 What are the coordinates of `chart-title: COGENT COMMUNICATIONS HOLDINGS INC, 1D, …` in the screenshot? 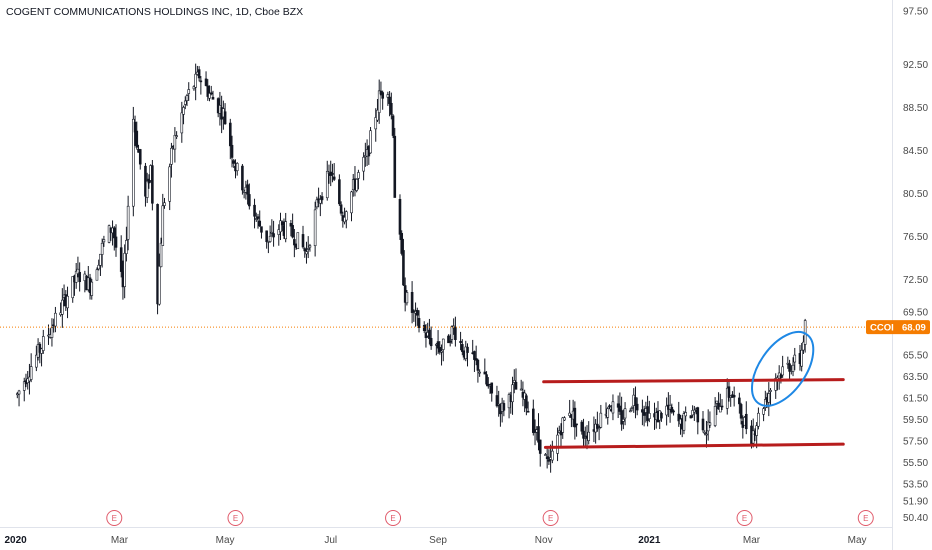 It's located at (154, 12).